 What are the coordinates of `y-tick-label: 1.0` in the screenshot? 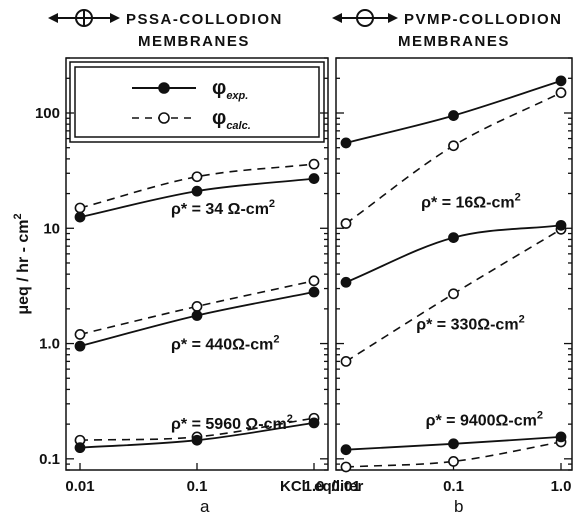 It's located at (49, 344).